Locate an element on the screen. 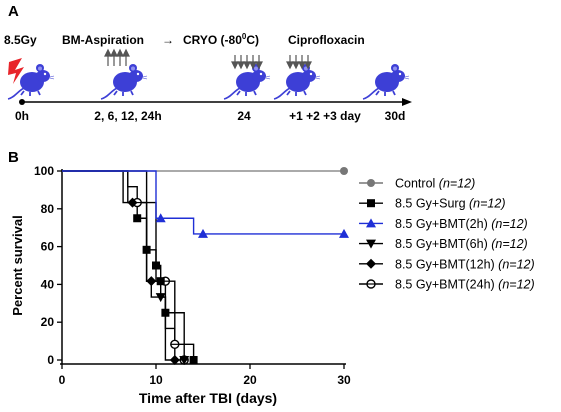 The image size is (561, 412). y-axis-label: Percent survival is located at coordinates (17, 265).